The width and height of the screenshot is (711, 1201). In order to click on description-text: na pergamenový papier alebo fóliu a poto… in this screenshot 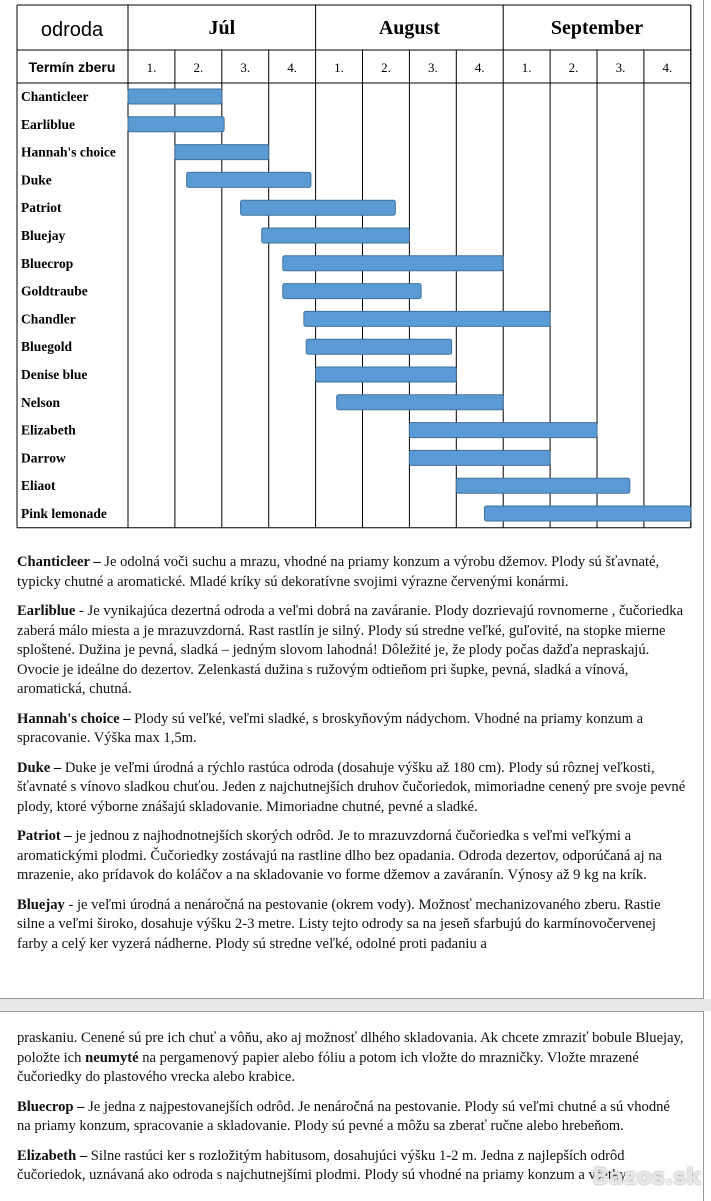, I will do `click(328, 1067)`.